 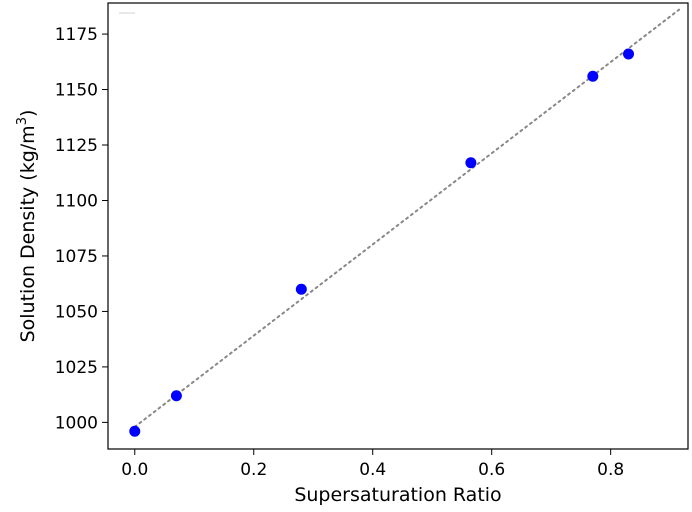 What do you see at coordinates (76, 423) in the screenshot?
I see `y-tick-label: 1000` at bounding box center [76, 423].